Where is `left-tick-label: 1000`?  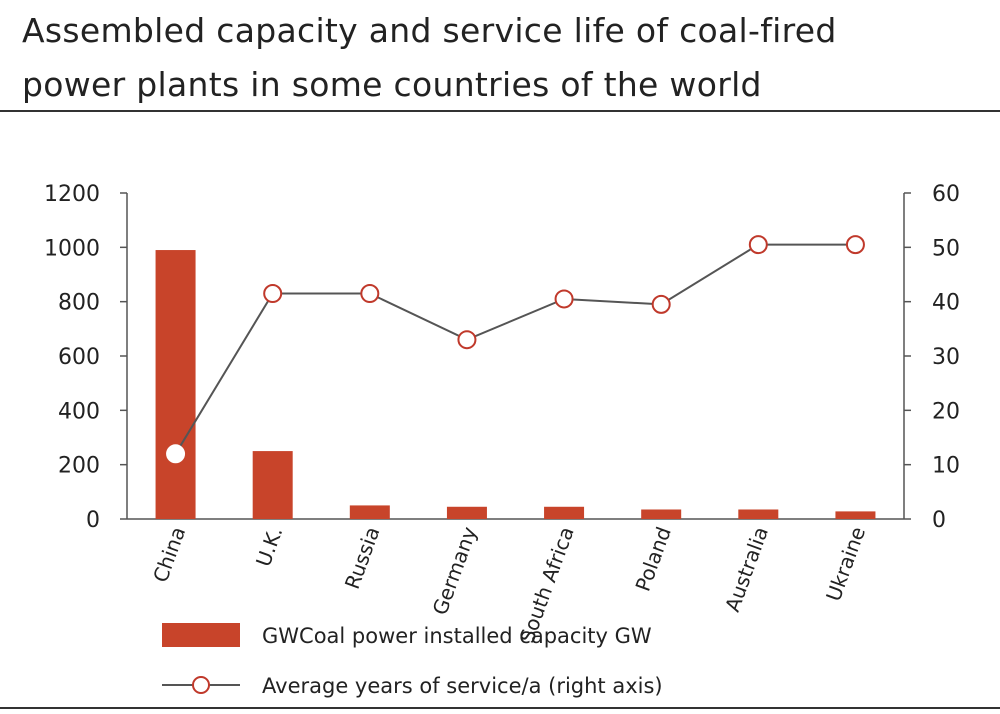 left-tick-label: 1000 is located at coordinates (72, 248).